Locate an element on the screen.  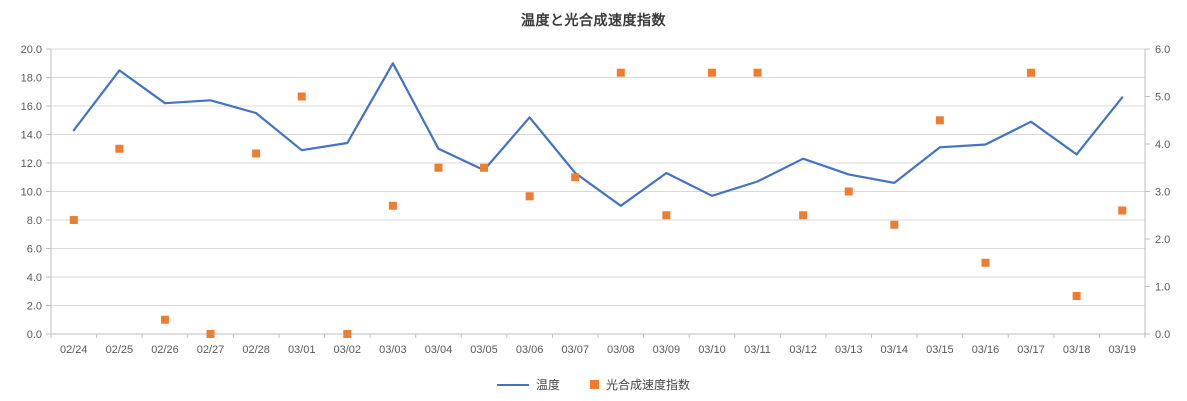
x-axis-label: 03/14 is located at coordinates (895, 350).